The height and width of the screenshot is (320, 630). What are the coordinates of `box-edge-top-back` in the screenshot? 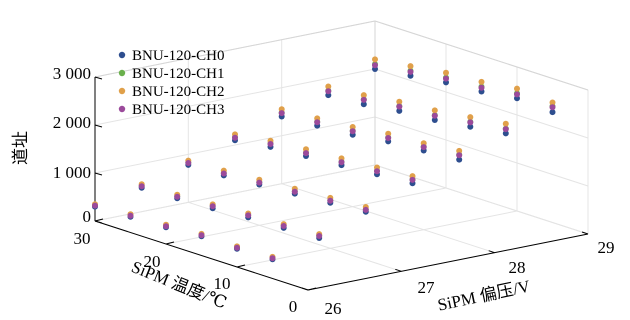 It's located at (235, 49).